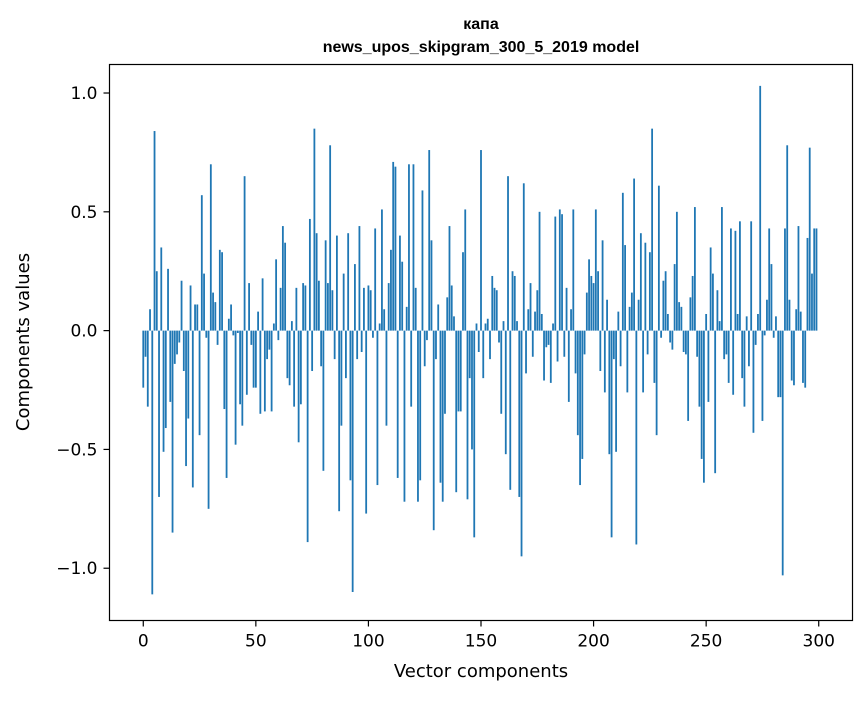 This screenshot has height=701, width=867. What do you see at coordinates (256, 642) in the screenshot?
I see `x-tick-label: 50` at bounding box center [256, 642].